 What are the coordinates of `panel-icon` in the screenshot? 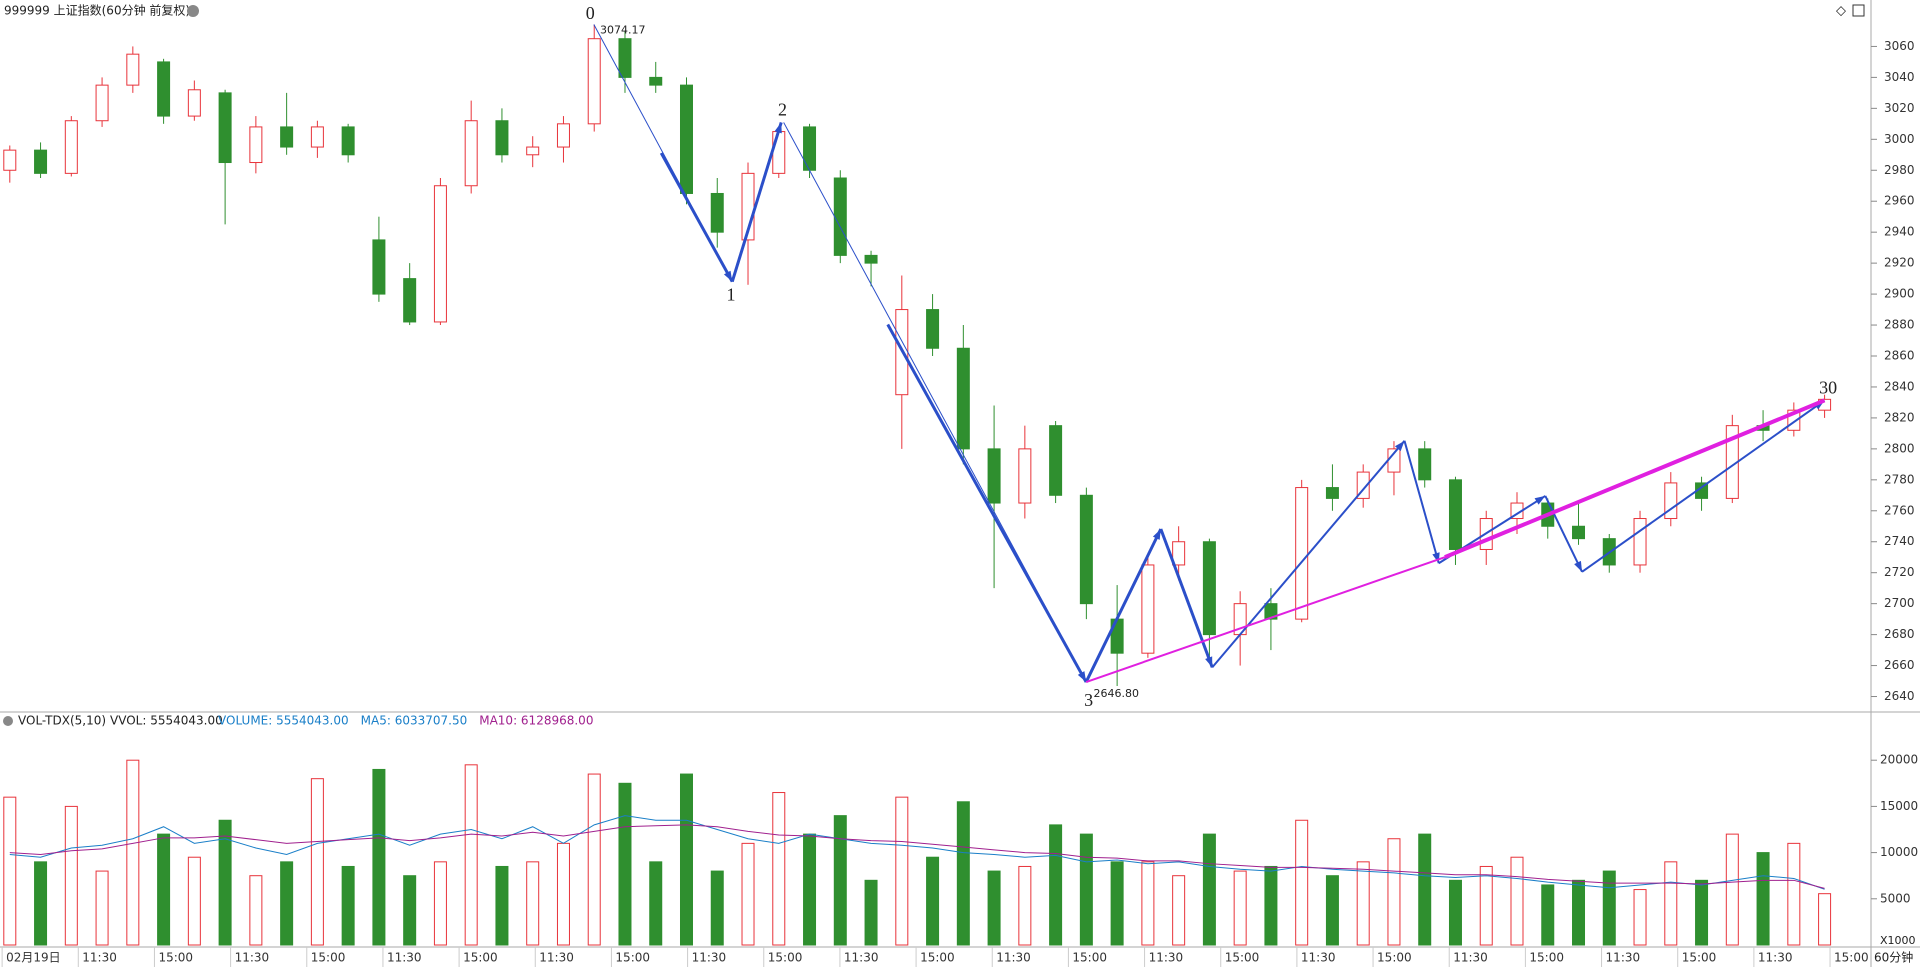 It's located at (1858, 10).